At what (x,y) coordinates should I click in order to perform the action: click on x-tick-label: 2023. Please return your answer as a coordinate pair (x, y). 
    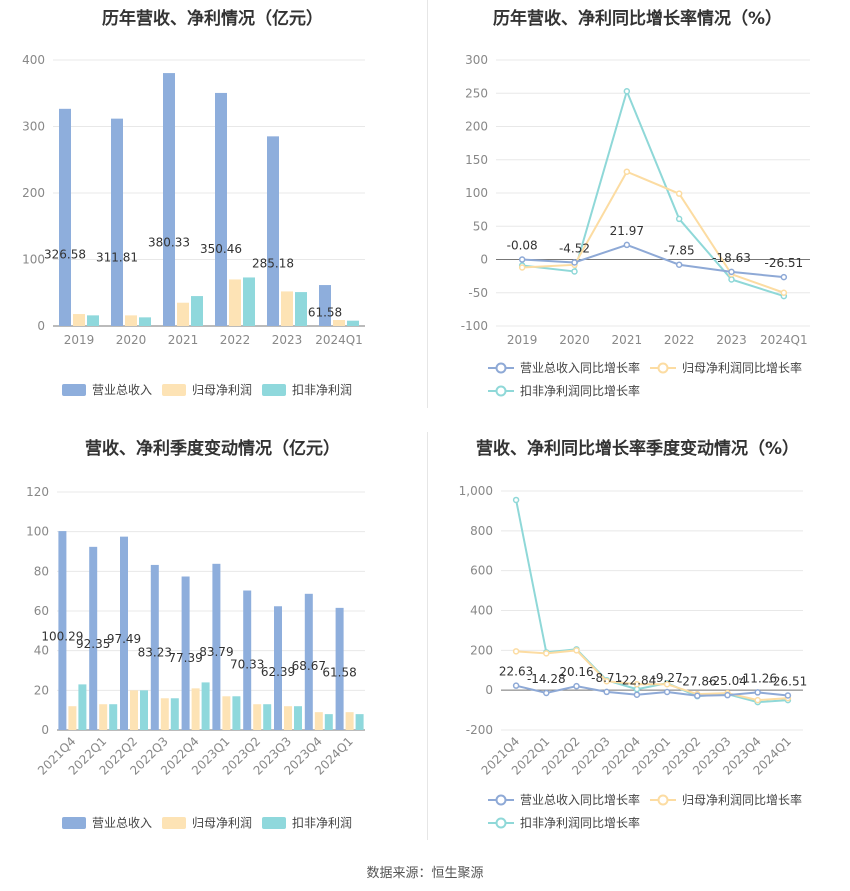
    Looking at the image, I should click on (731, 340).